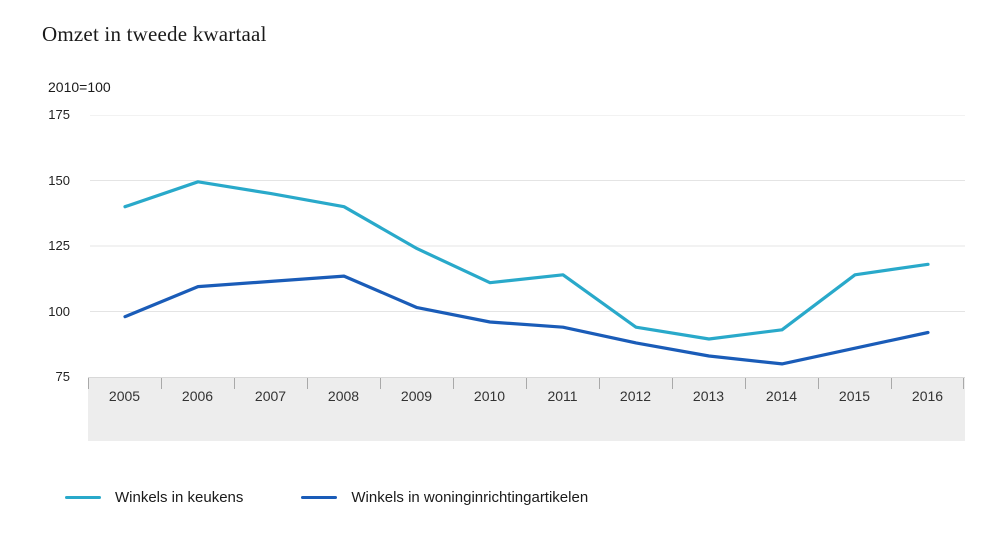 This screenshot has height=550, width=1000. I want to click on y-tick-label-75: 75, so click(62, 376).